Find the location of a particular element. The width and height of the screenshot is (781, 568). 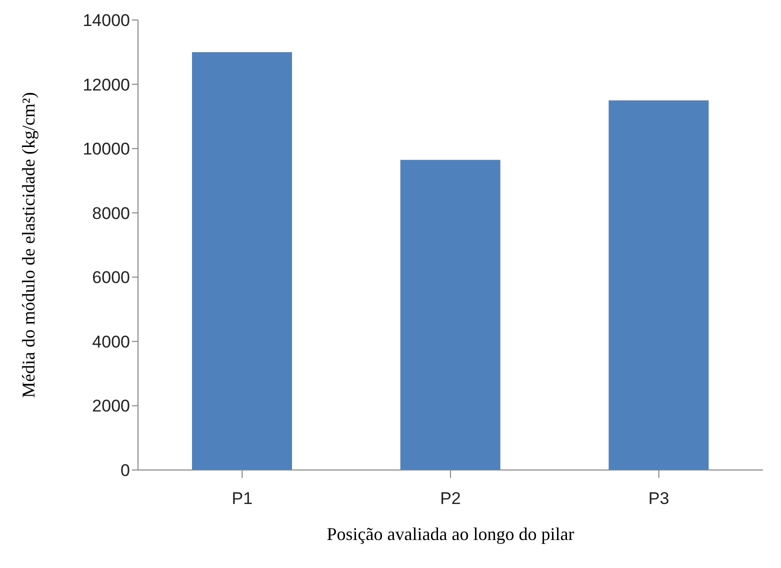

y-tick-label: 6000 is located at coordinates (111, 278).